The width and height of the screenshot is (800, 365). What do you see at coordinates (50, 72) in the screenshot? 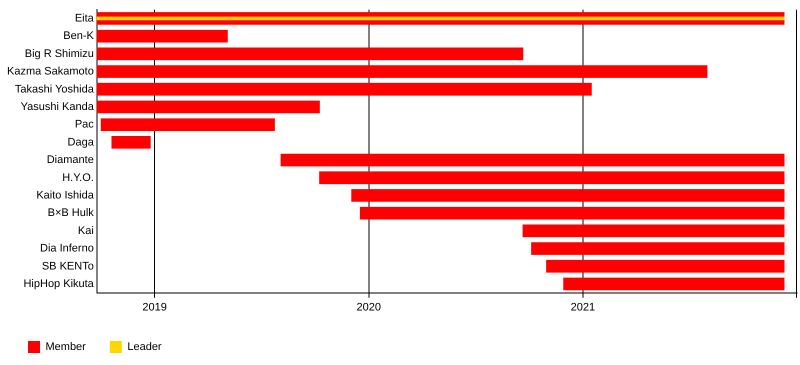
I see `y-tick-label: Kazma Sakamoto` at bounding box center [50, 72].